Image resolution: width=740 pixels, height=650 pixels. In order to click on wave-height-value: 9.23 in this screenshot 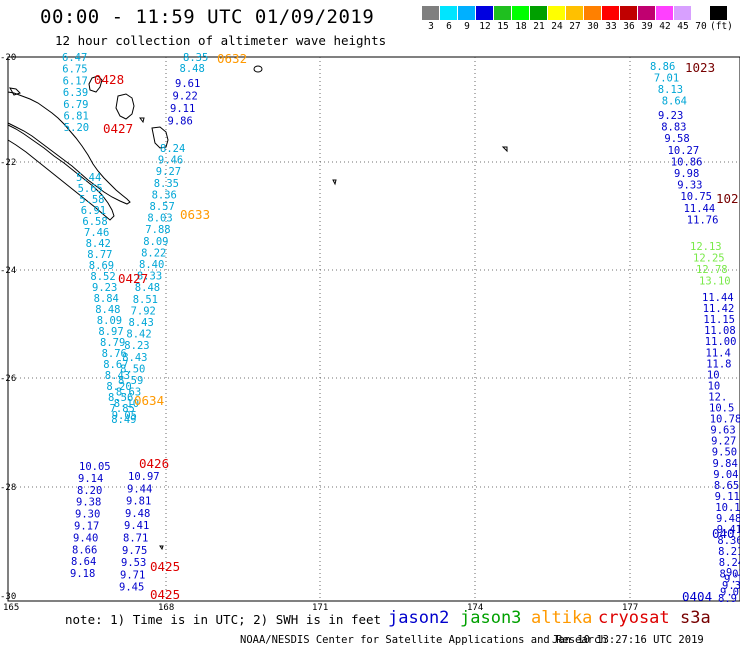, I will do `click(670, 116)`.